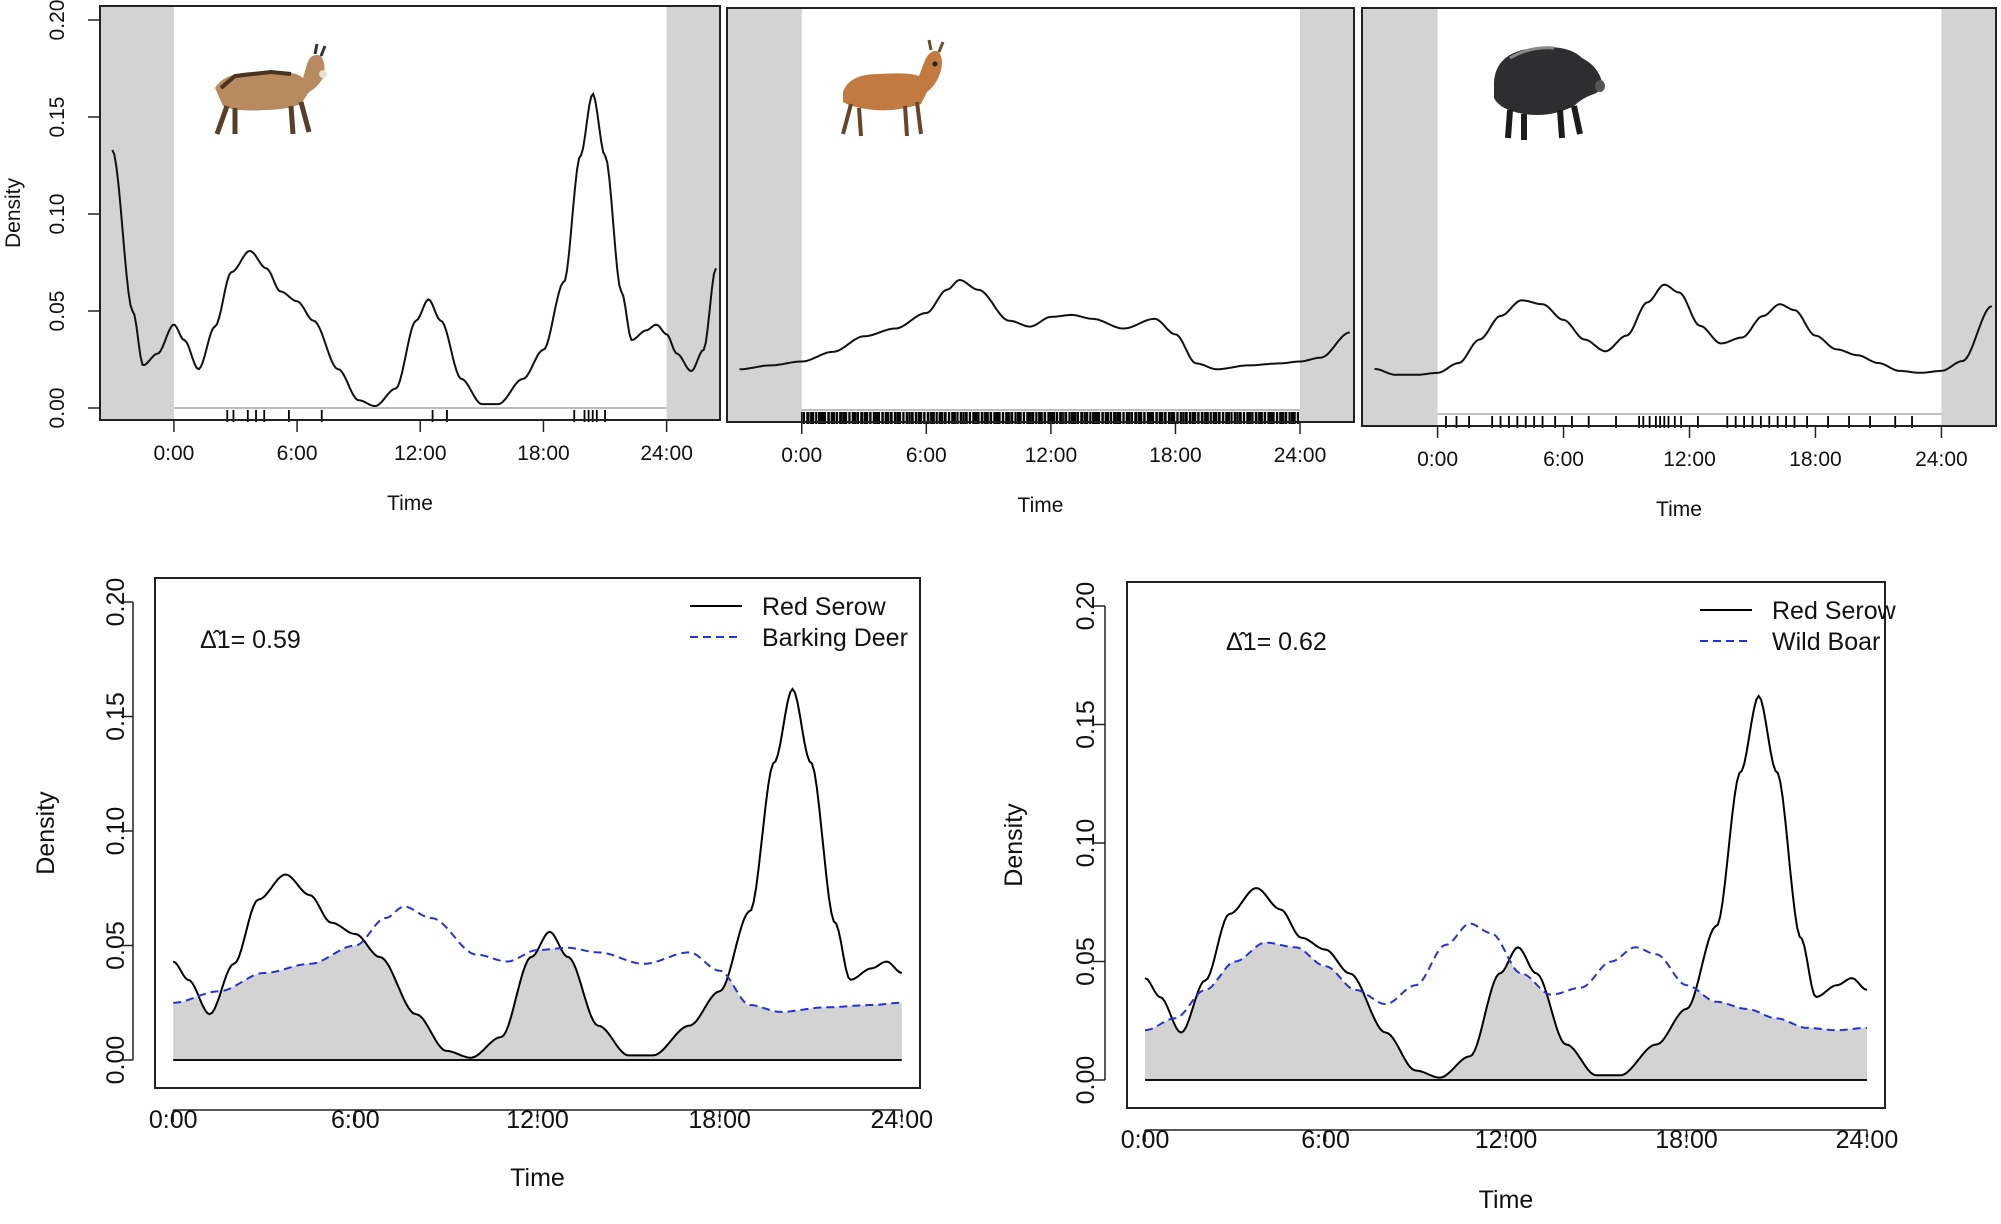 This screenshot has width=2001, height=1224. What do you see at coordinates (1044, 324) in the screenshot?
I see `density-curve-barking-deer` at bounding box center [1044, 324].